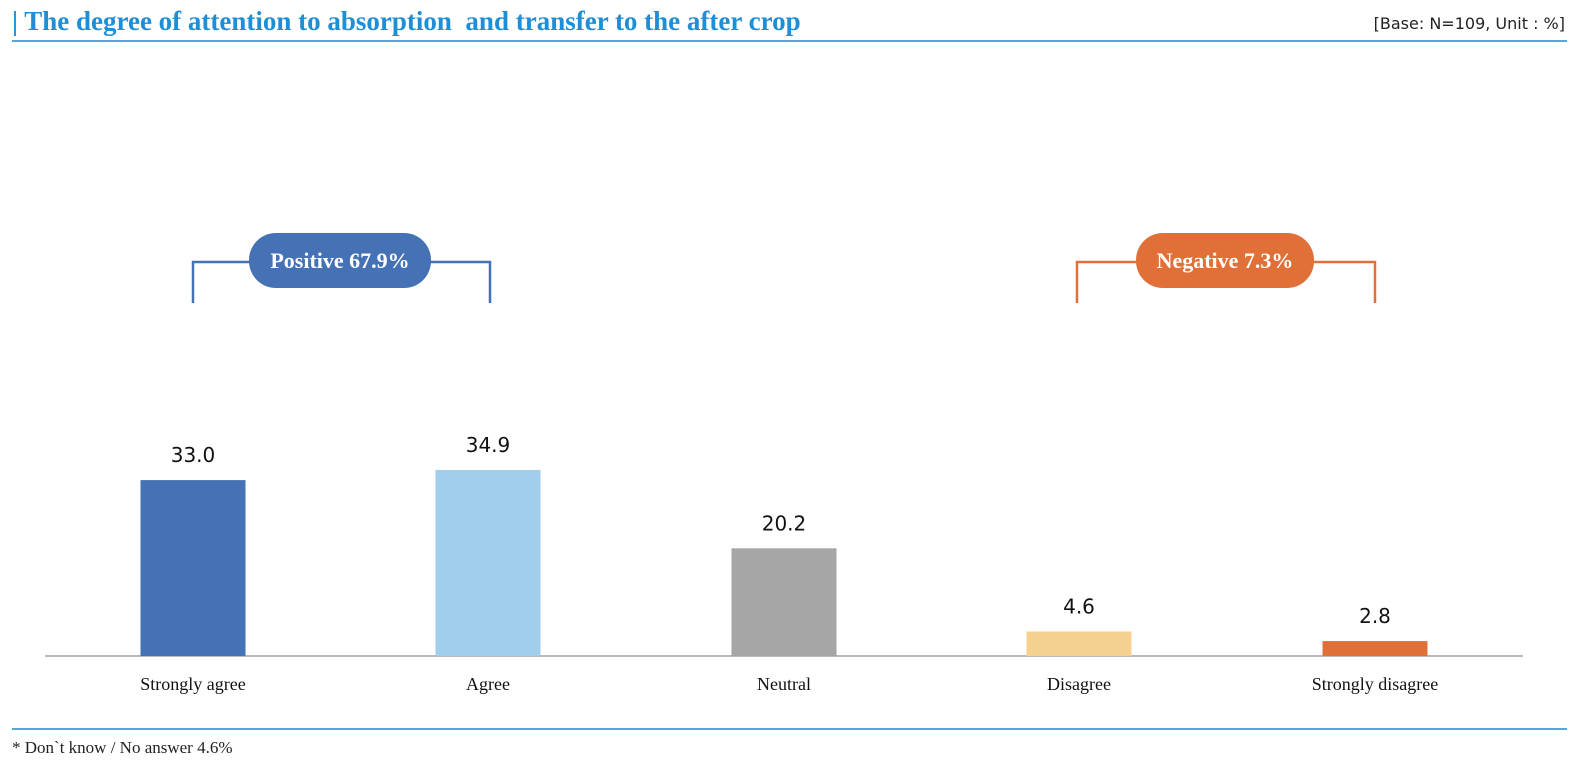 The width and height of the screenshot is (1583, 778). I want to click on category-label: Agree, so click(488, 684).